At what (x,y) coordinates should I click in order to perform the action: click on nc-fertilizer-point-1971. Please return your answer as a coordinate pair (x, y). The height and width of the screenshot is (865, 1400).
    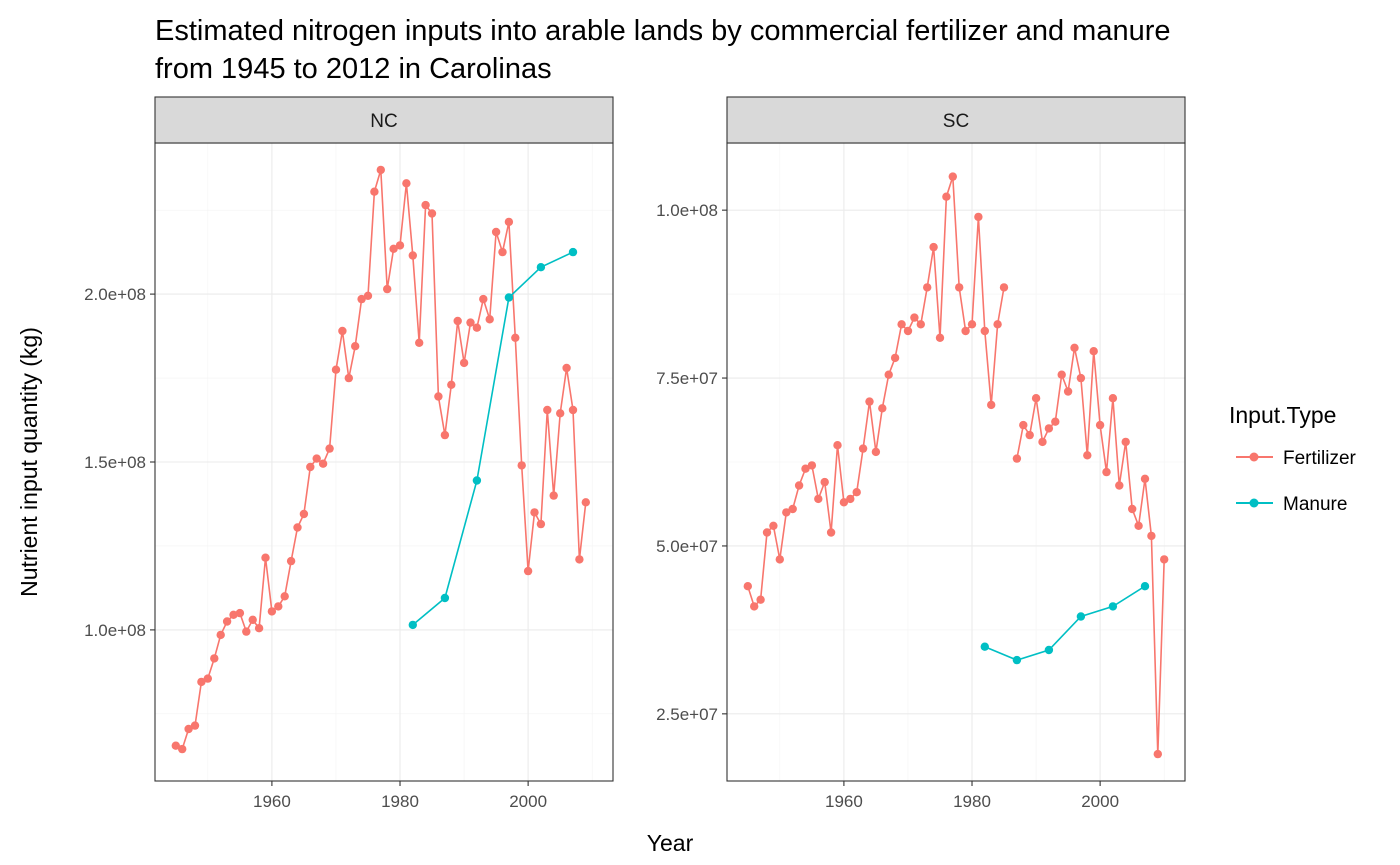
    Looking at the image, I should click on (342, 331).